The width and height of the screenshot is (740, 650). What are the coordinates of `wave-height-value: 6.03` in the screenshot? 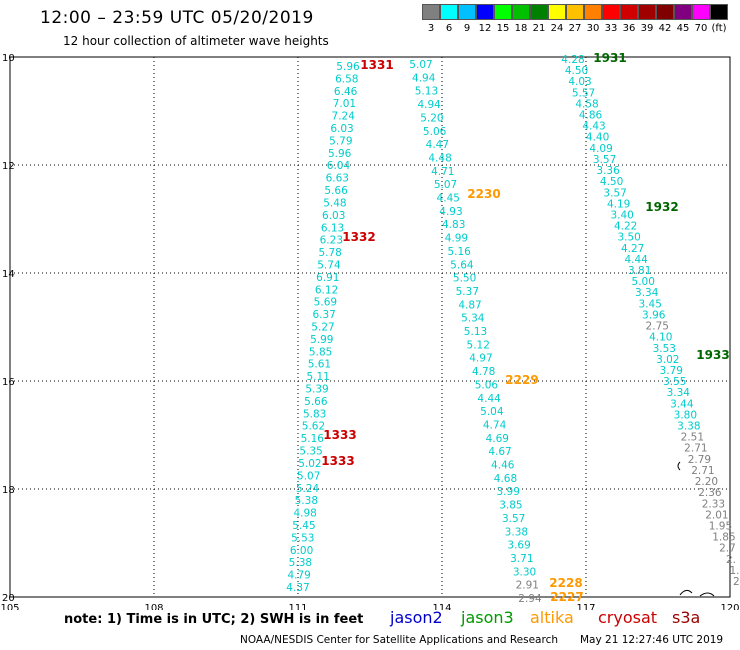 It's located at (341, 129).